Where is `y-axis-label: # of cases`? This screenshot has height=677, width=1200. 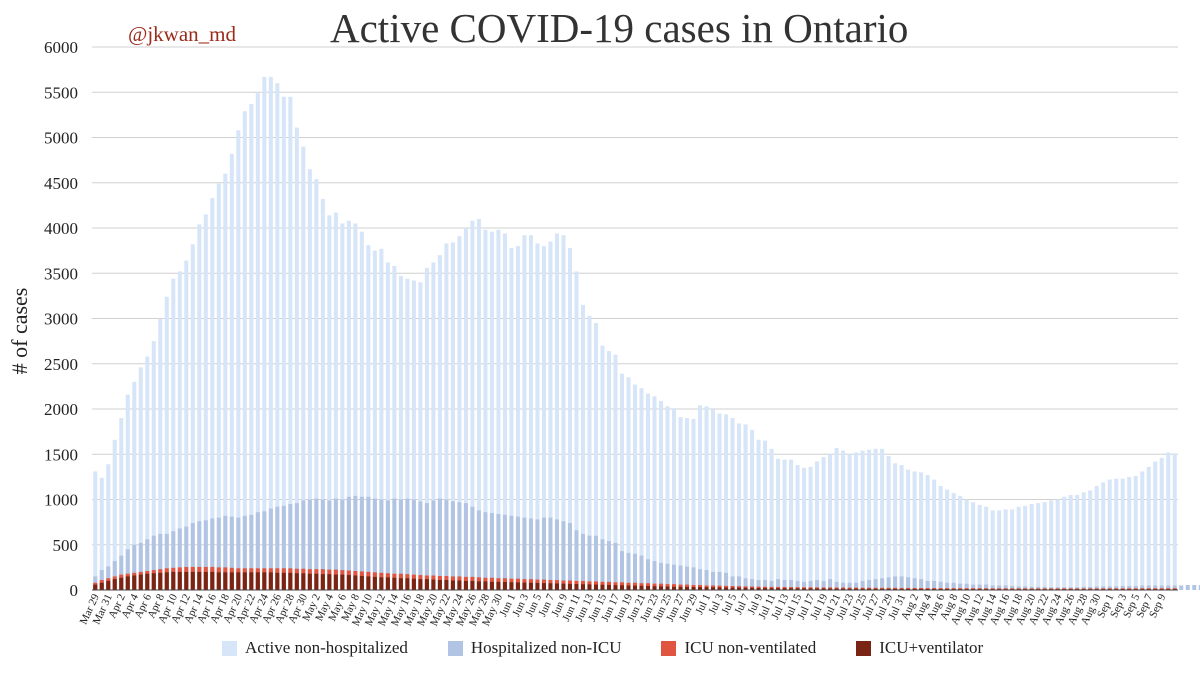 y-axis-label: # of cases is located at coordinates (19, 331).